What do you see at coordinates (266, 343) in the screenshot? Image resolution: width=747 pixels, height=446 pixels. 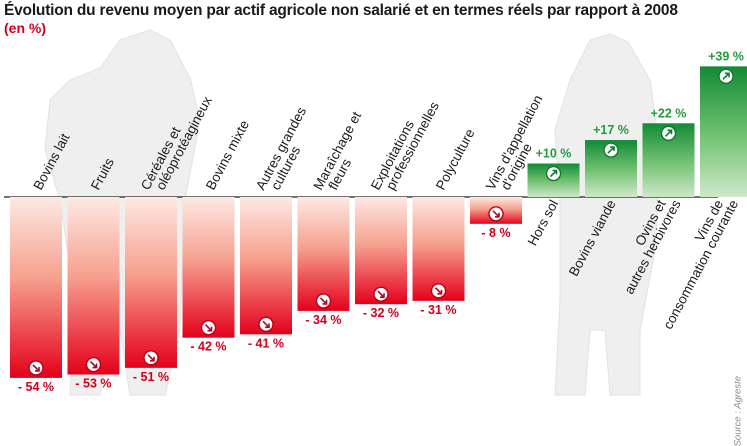 I see `value-label-4: - 41 %` at bounding box center [266, 343].